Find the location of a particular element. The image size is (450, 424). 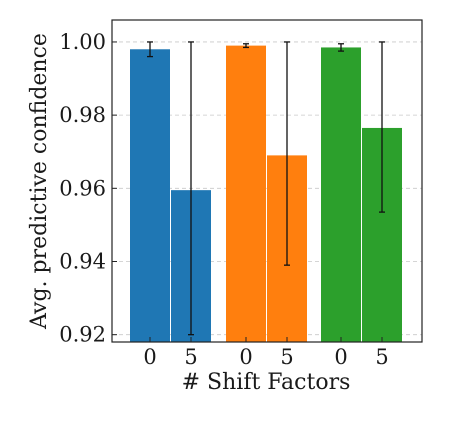

y-tick-label: 0.92 is located at coordinates (82, 335).